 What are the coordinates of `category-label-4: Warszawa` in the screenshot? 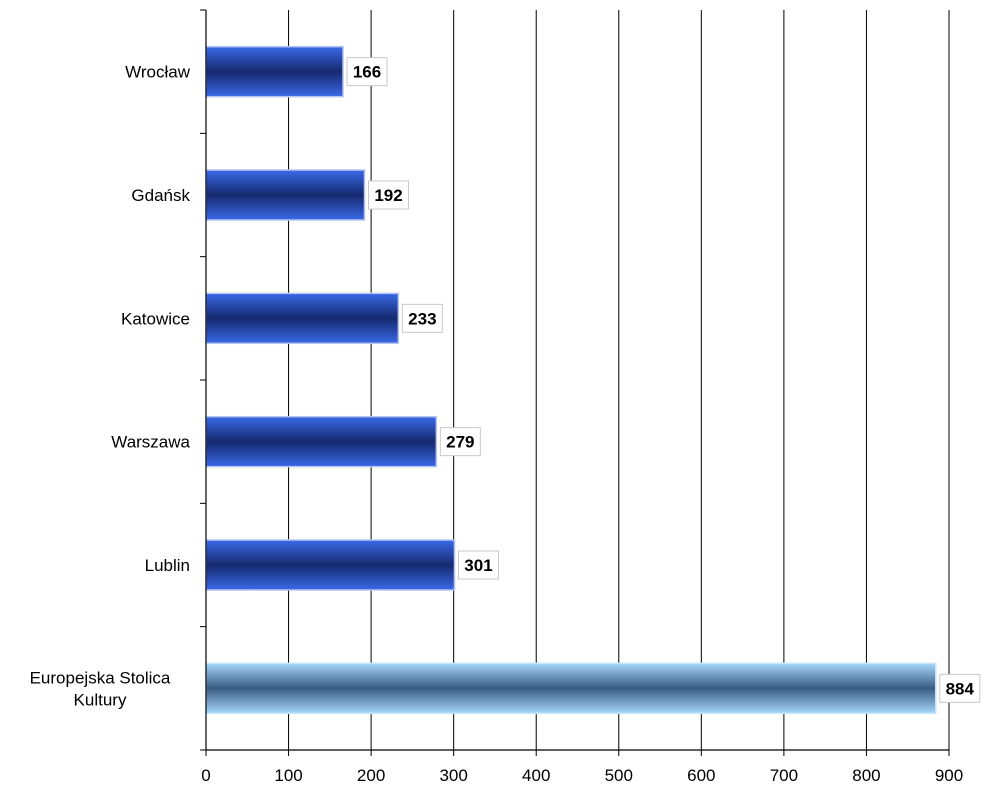 It's located at (150, 442).